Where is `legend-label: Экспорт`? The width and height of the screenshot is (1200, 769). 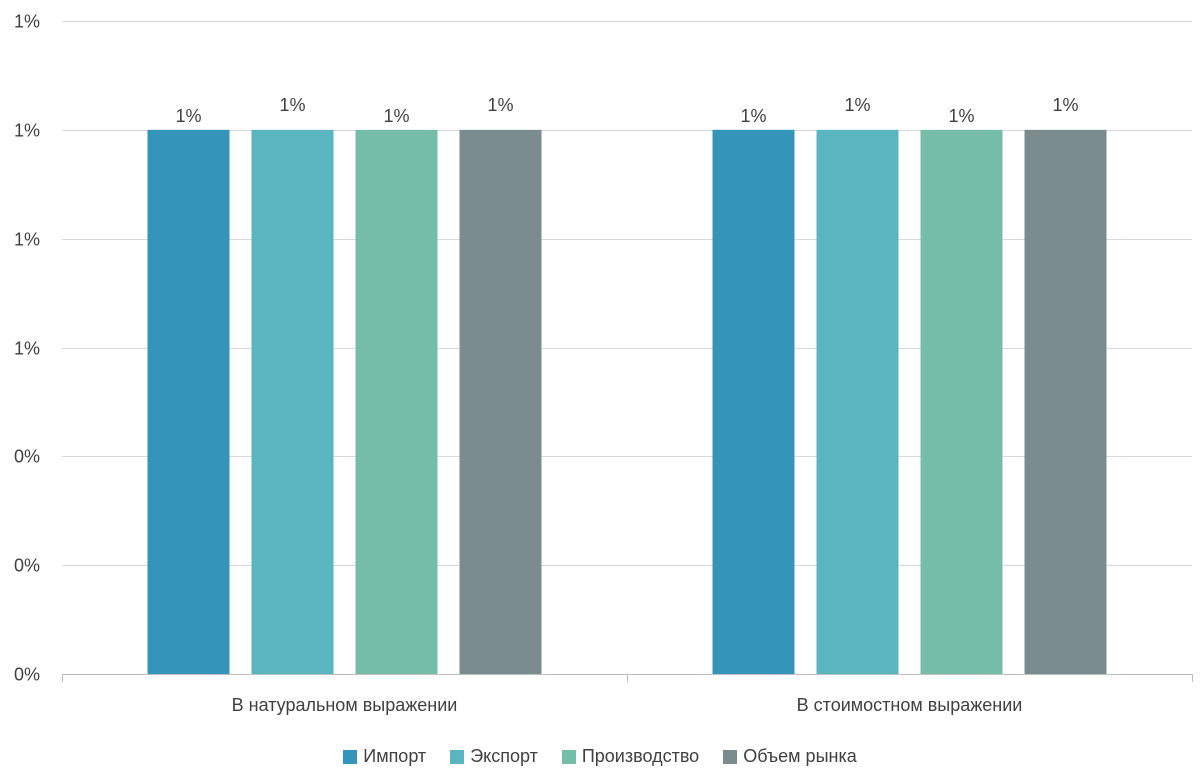 legend-label: Экспорт is located at coordinates (504, 756).